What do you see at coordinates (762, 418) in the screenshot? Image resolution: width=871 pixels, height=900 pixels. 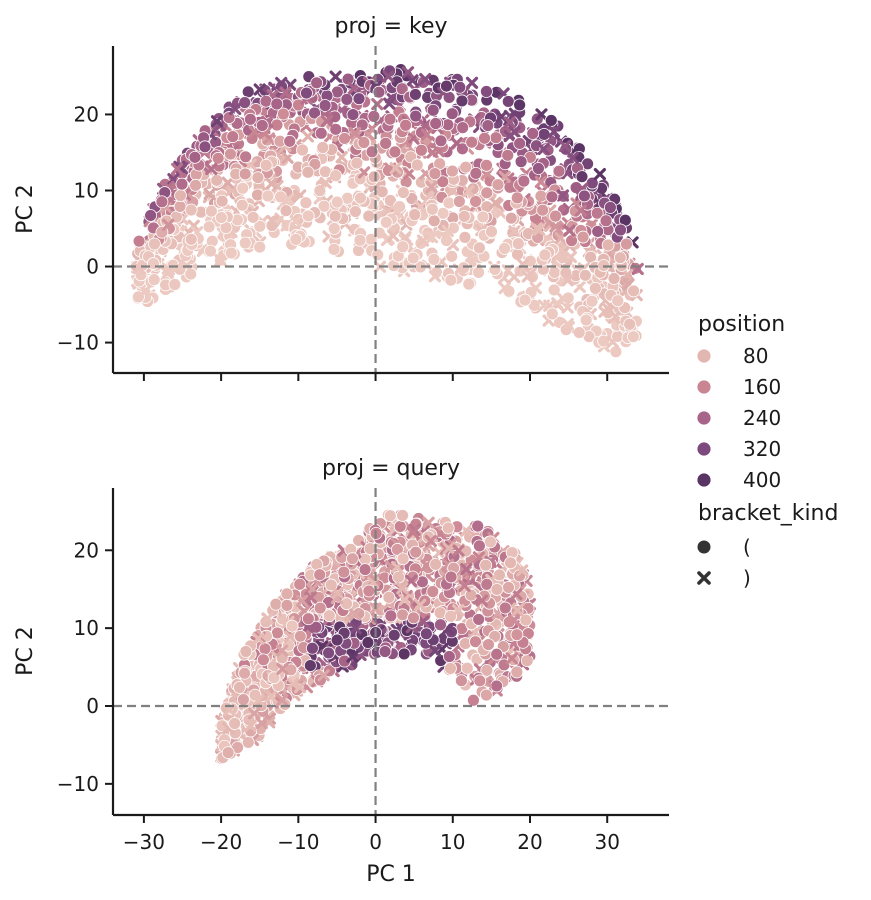 I see `legend-hue-label: 240` at bounding box center [762, 418].